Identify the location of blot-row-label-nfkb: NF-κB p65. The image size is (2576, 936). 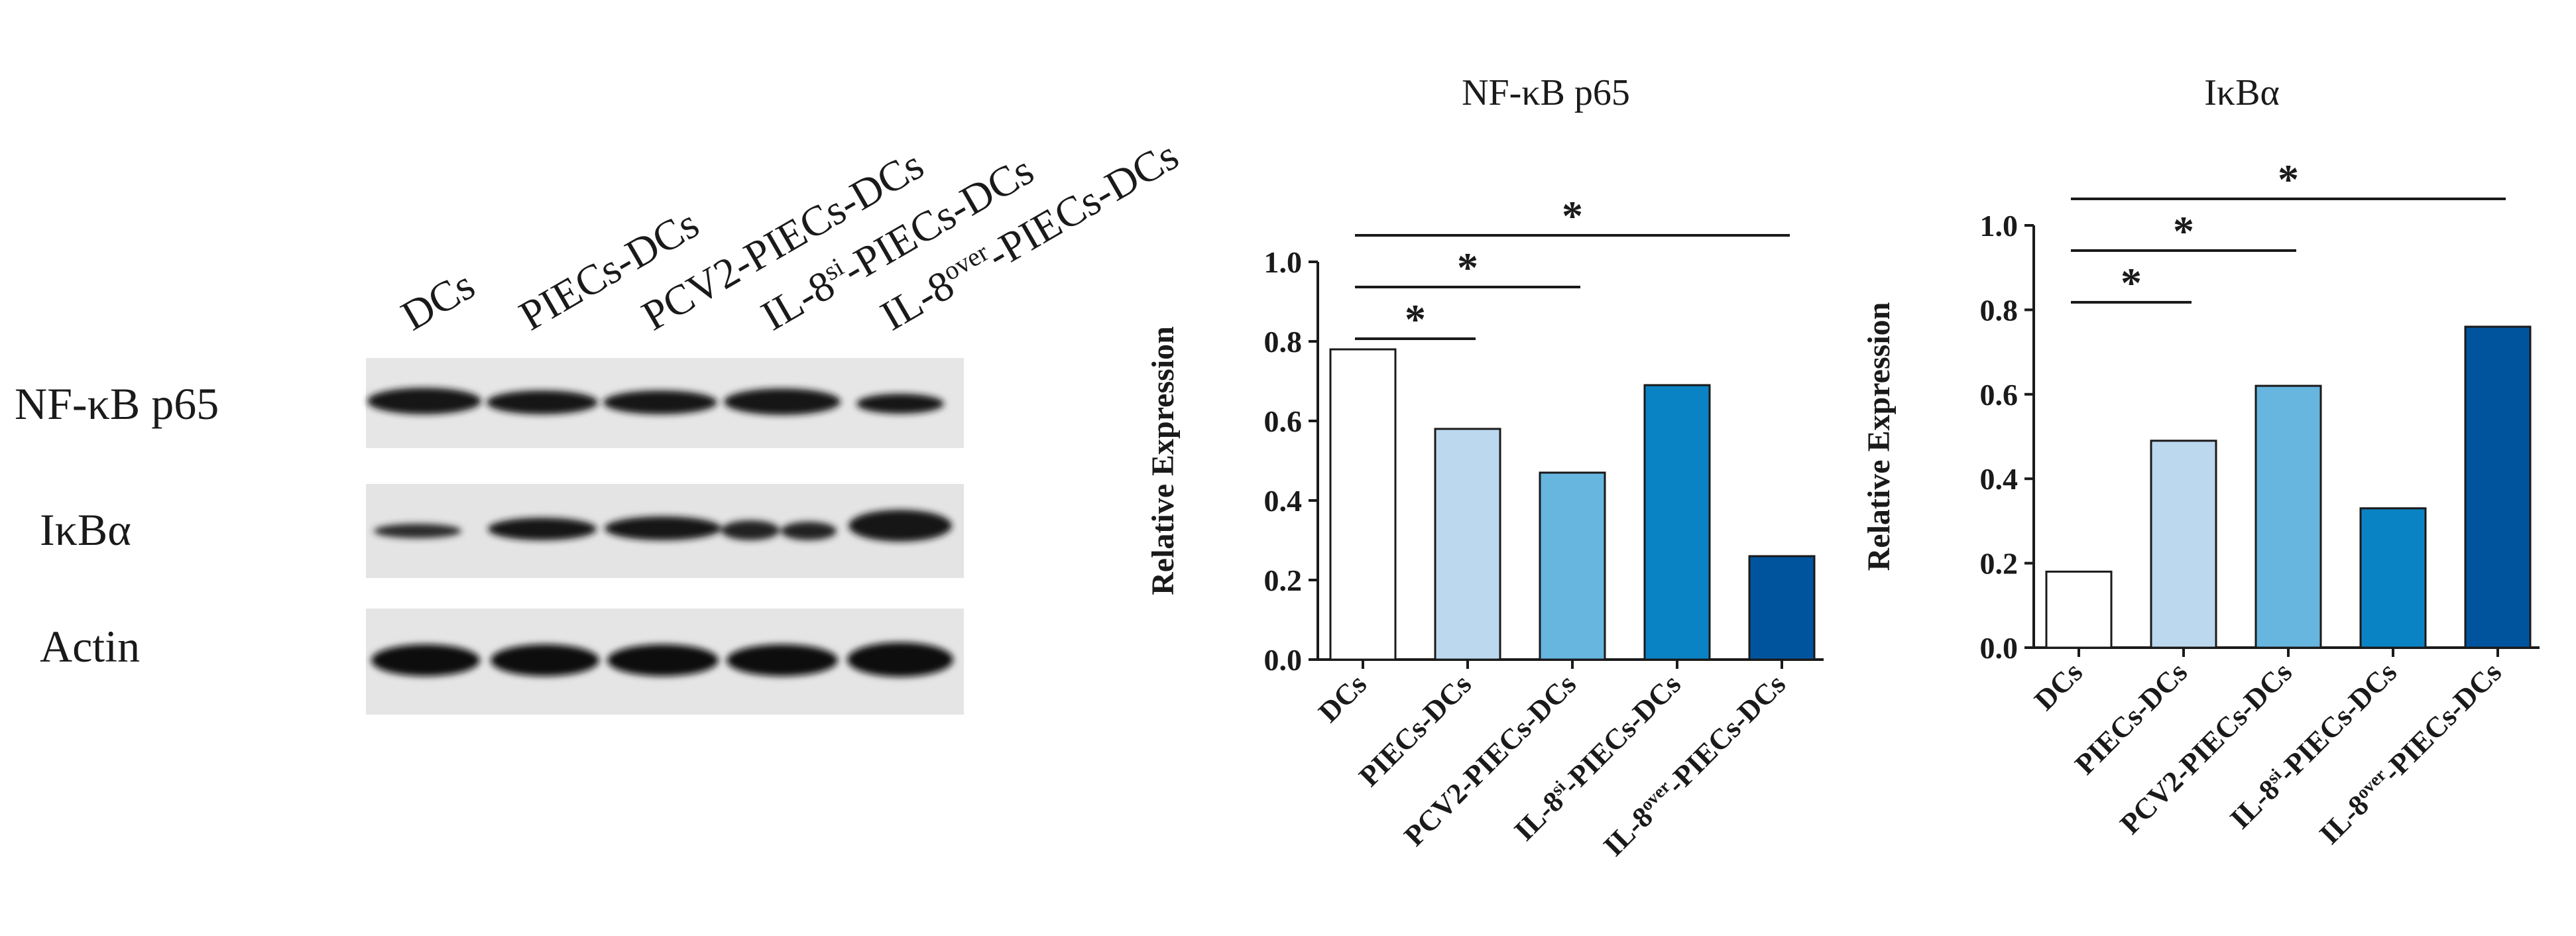
(117, 404).